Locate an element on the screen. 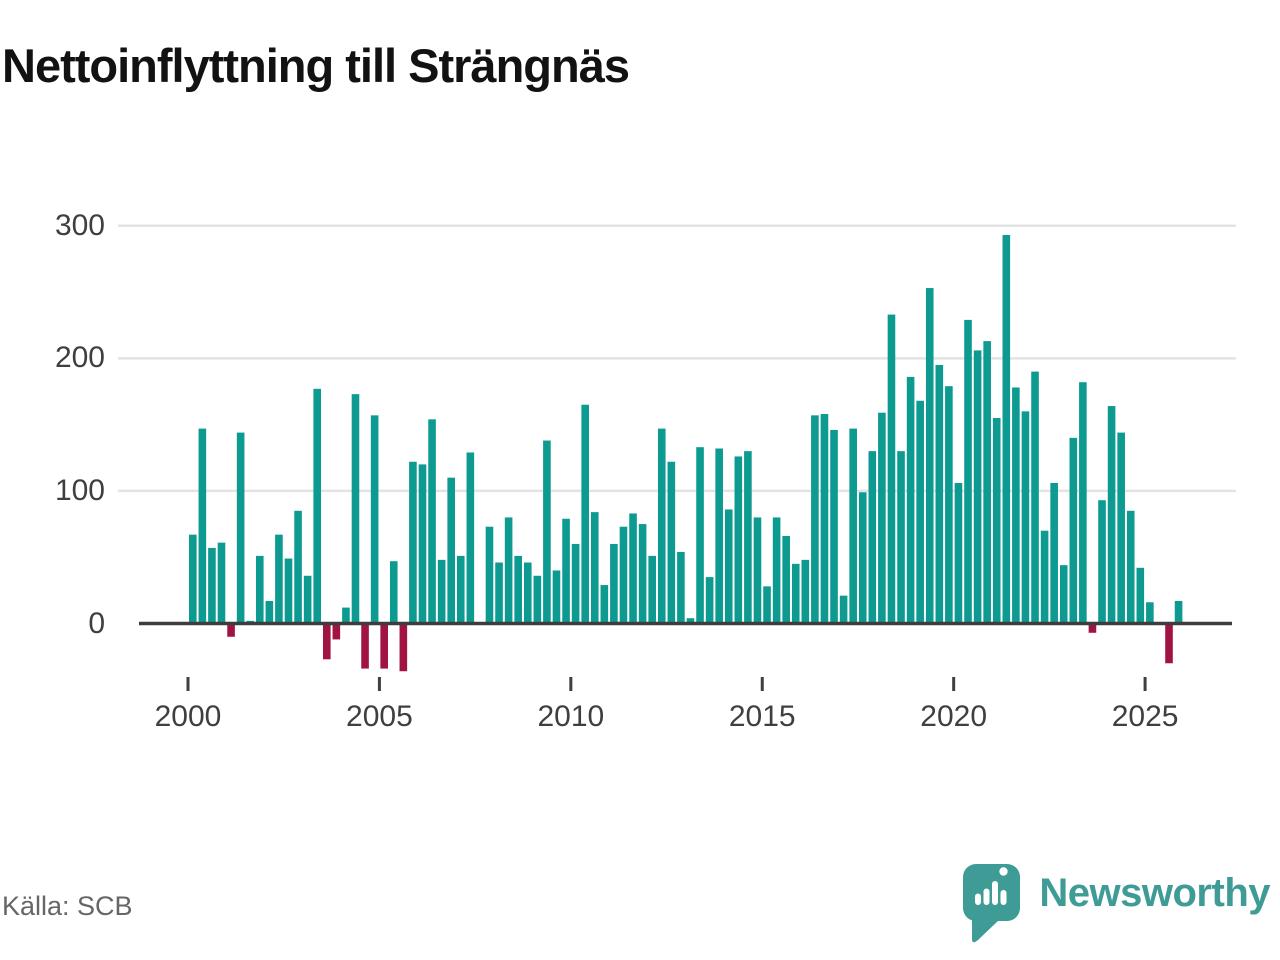 The image size is (1280, 960). source-caption: Källa: SCB is located at coordinates (67, 906).